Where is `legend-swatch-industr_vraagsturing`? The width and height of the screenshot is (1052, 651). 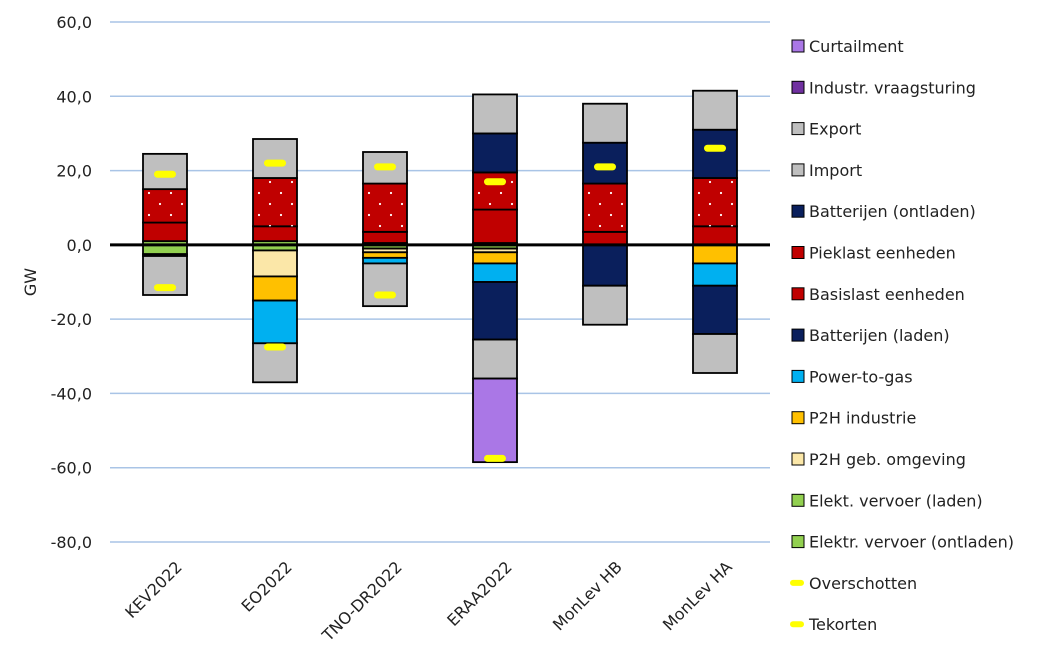 legend-swatch-industr_vraagsturing is located at coordinates (798, 87).